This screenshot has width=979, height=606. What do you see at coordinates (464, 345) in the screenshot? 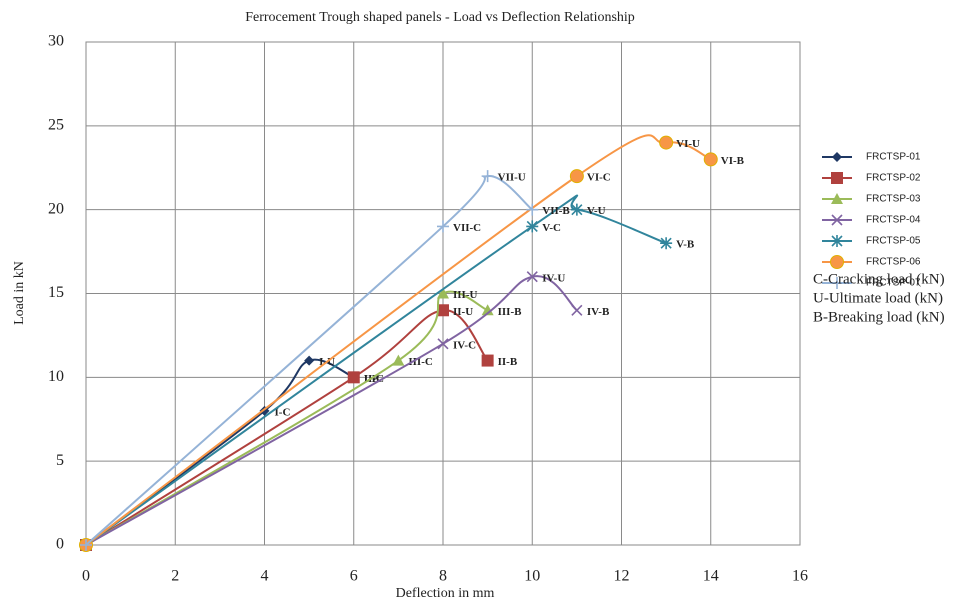
I see `point-label: IV-C` at bounding box center [464, 345].